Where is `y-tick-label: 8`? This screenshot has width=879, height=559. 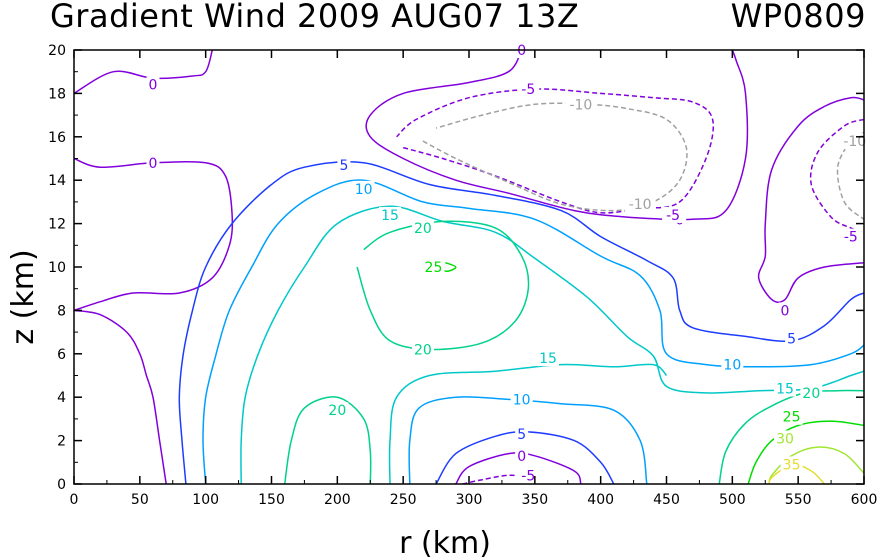 y-tick-label: 8 is located at coordinates (61, 311).